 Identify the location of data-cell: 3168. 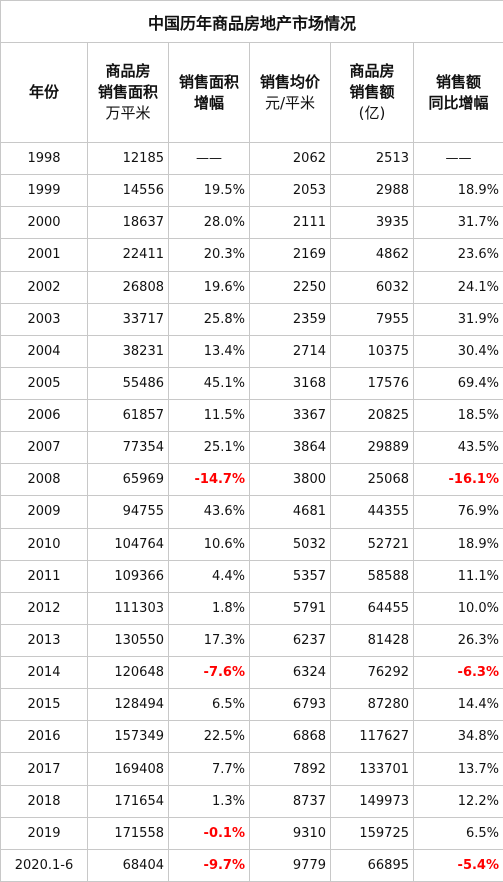
(290, 384).